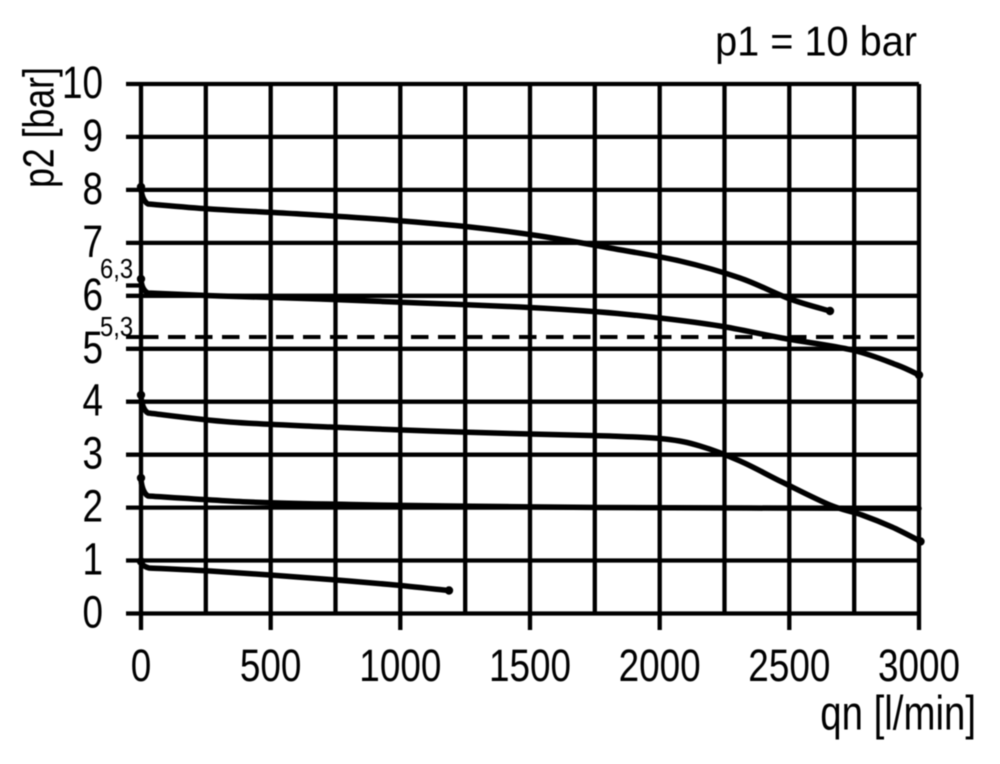  What do you see at coordinates (82, 83) in the screenshot?
I see `svg-text: 10` at bounding box center [82, 83].